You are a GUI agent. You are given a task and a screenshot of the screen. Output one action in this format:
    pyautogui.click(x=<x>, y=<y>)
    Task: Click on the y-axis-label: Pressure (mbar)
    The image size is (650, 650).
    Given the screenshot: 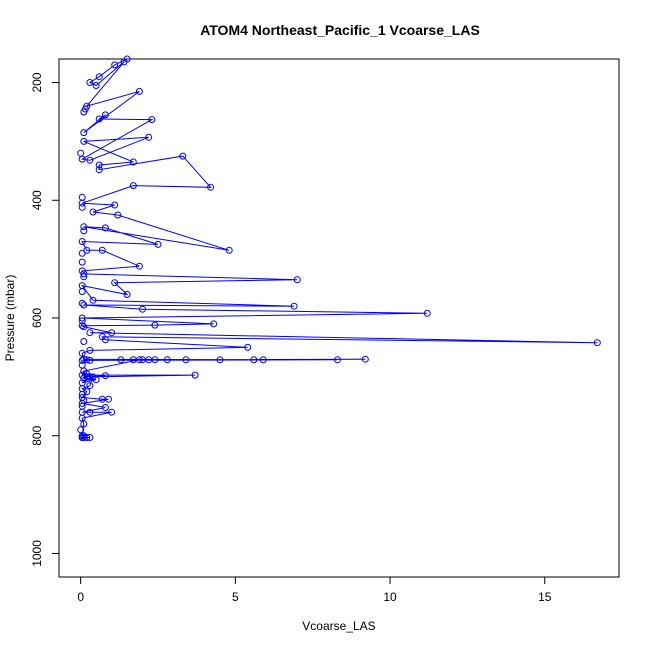 What is the action you would take?
    pyautogui.click(x=10, y=318)
    